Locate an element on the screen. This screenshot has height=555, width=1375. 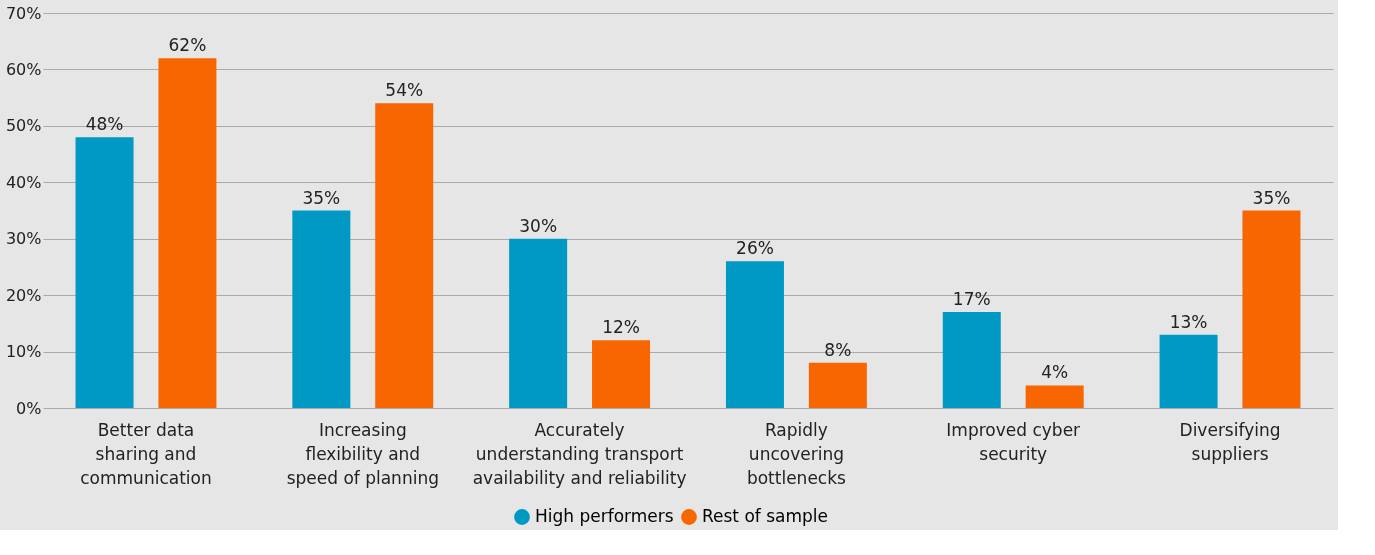
data-label: 48% is located at coordinates (104, 124).